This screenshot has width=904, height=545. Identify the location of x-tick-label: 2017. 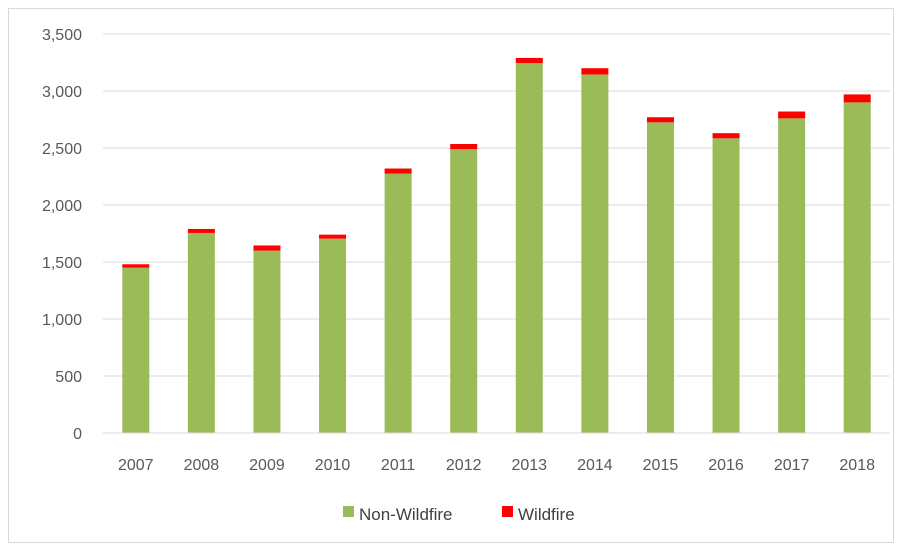
(792, 465).